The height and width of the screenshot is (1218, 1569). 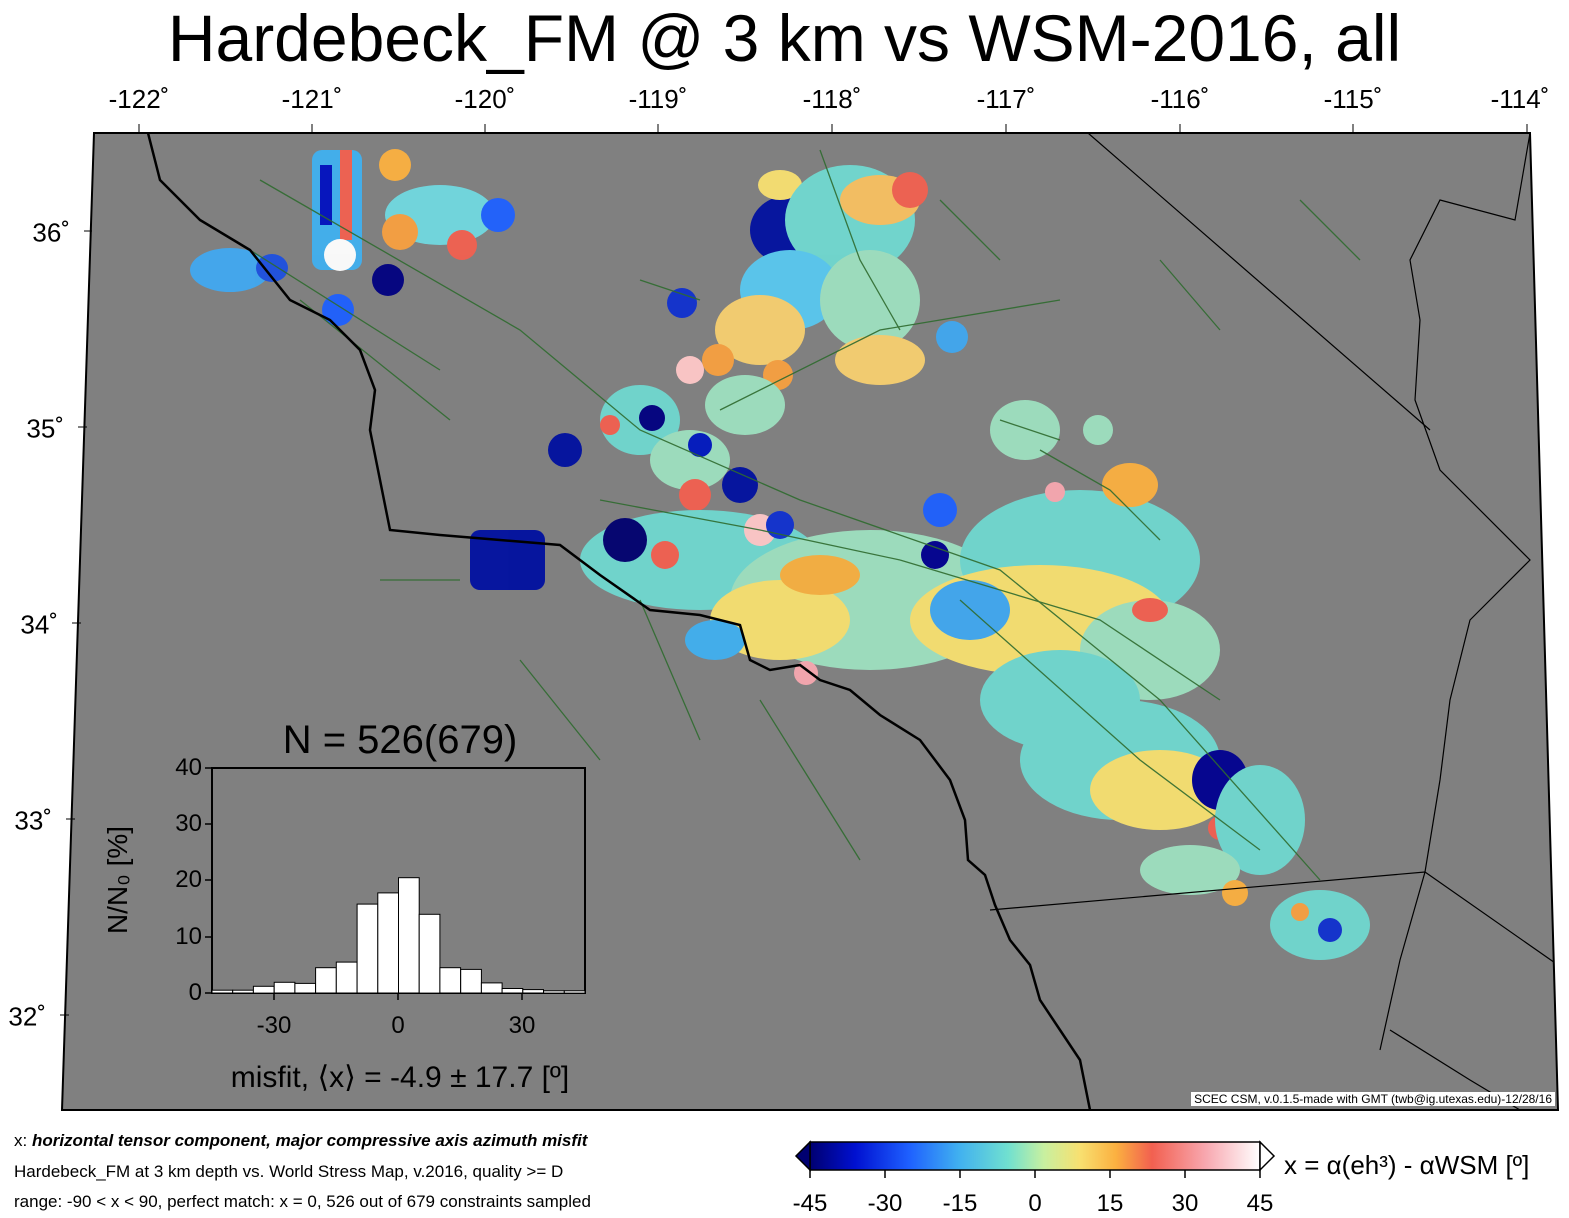 I want to click on lat-label-36: 36˚, so click(x=51, y=232).